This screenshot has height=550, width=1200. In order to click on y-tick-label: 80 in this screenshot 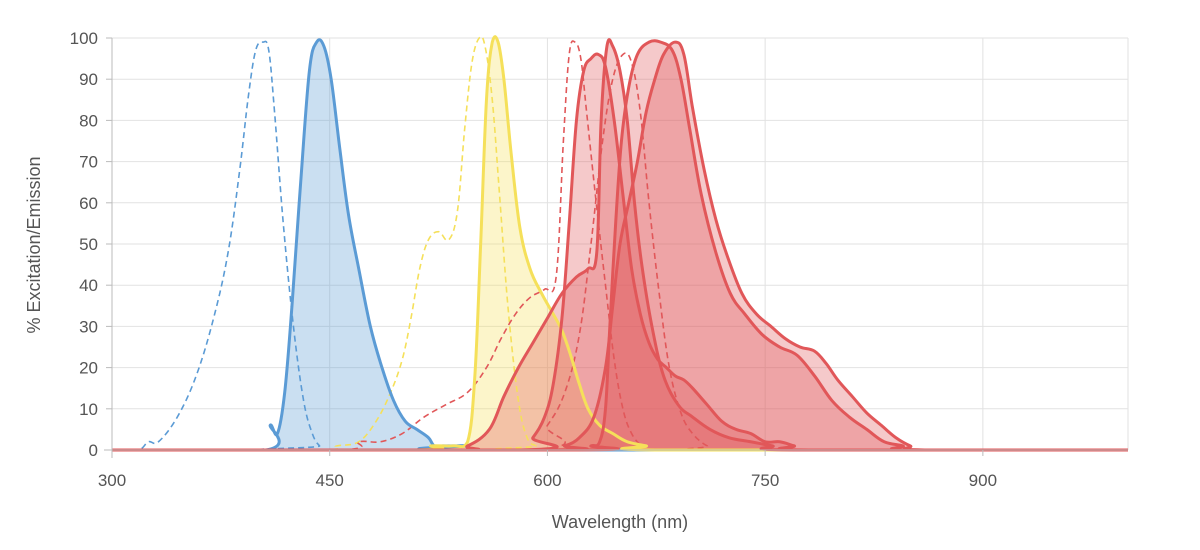, I will do `click(88, 120)`.